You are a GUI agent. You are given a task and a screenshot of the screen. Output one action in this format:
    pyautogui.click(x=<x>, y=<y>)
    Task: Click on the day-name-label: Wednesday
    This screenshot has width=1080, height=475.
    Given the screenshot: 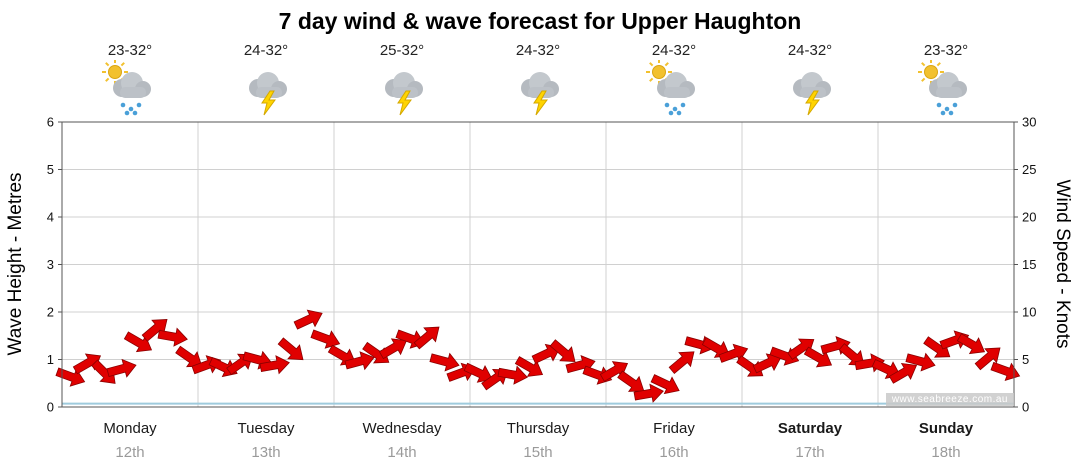 What is the action you would take?
    pyautogui.click(x=402, y=428)
    